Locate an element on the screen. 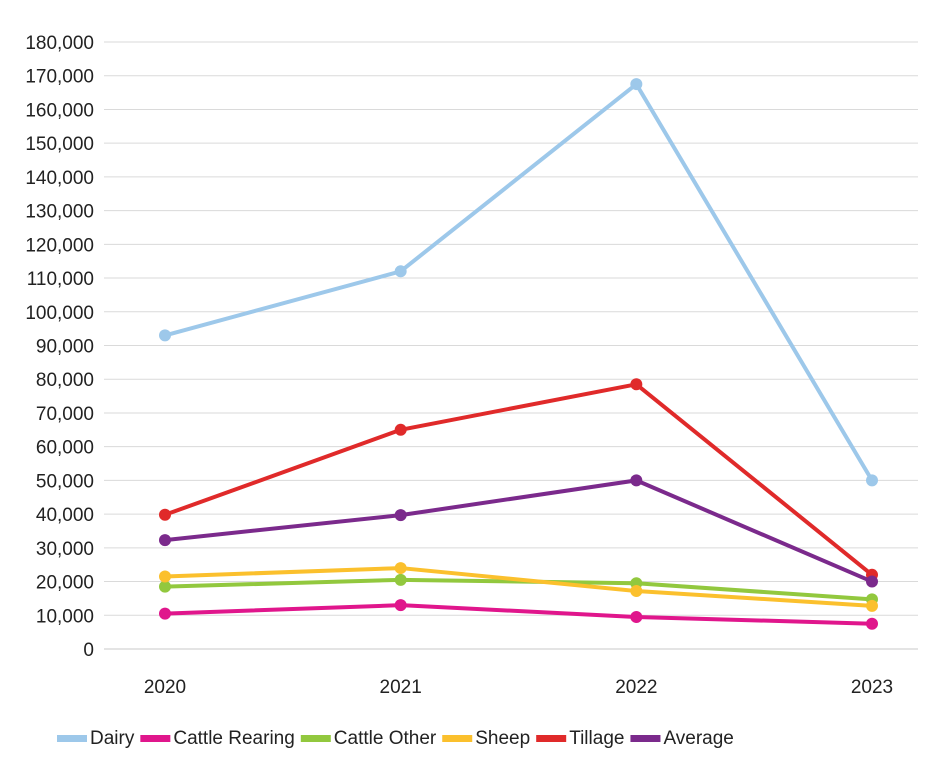  data-point-cattle-rearing-2023 is located at coordinates (872, 623).